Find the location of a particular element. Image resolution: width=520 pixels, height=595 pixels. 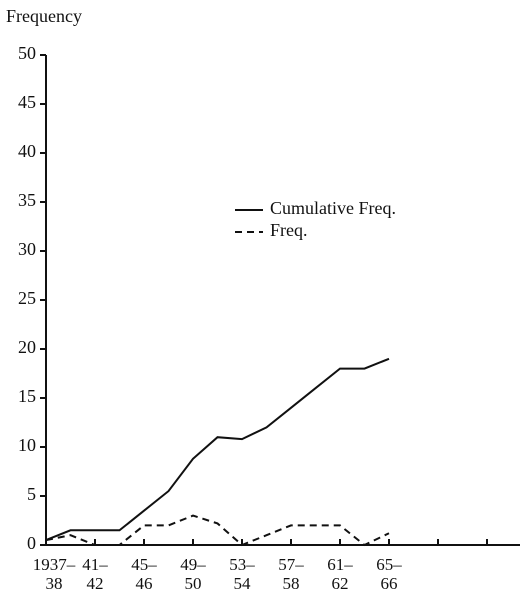

y-tick-label: 5 is located at coordinates (31, 494).